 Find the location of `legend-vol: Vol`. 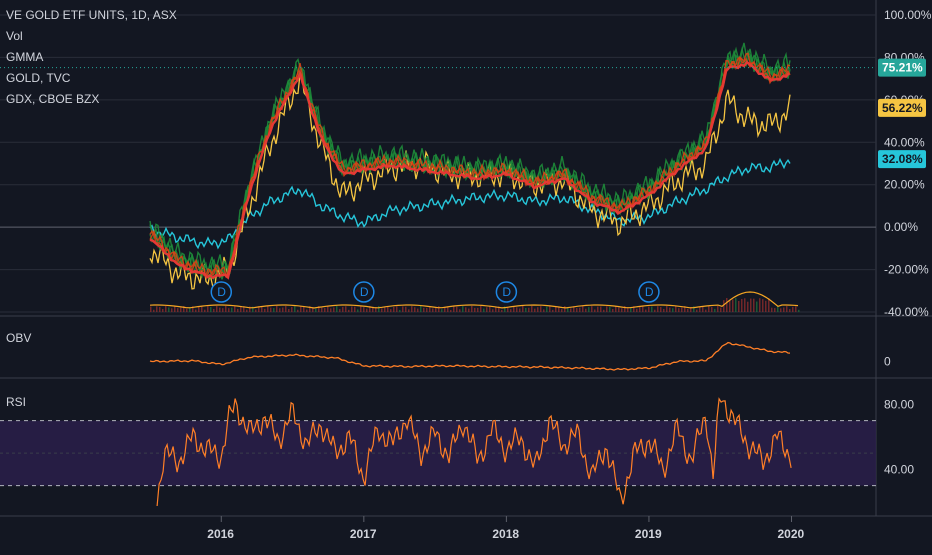

legend-vol: Vol is located at coordinates (14, 36).